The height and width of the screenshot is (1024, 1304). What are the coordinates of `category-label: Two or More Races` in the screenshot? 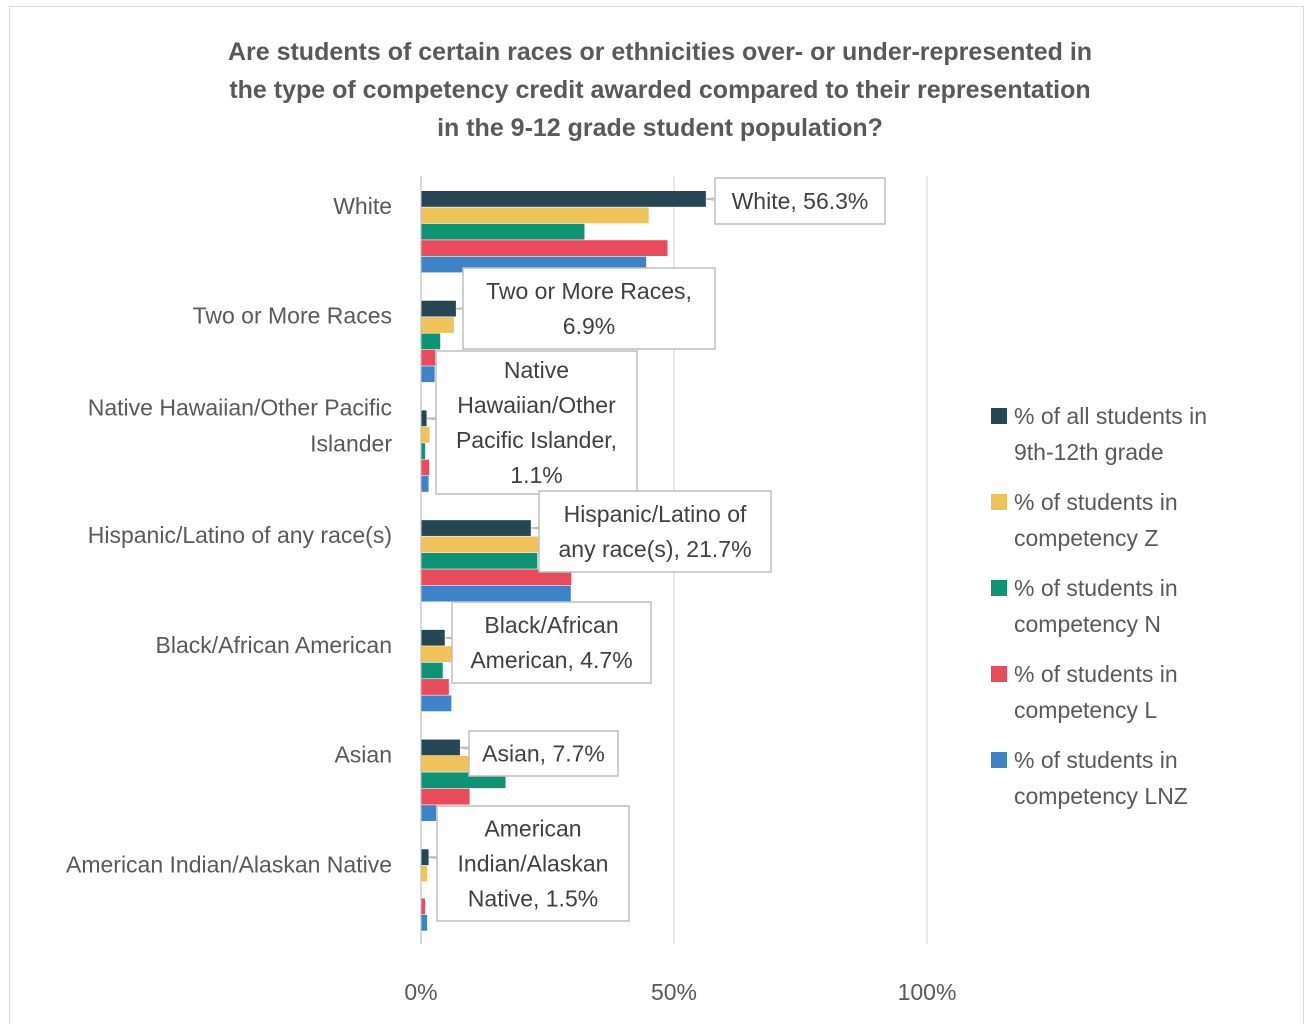 It's located at (292, 316).